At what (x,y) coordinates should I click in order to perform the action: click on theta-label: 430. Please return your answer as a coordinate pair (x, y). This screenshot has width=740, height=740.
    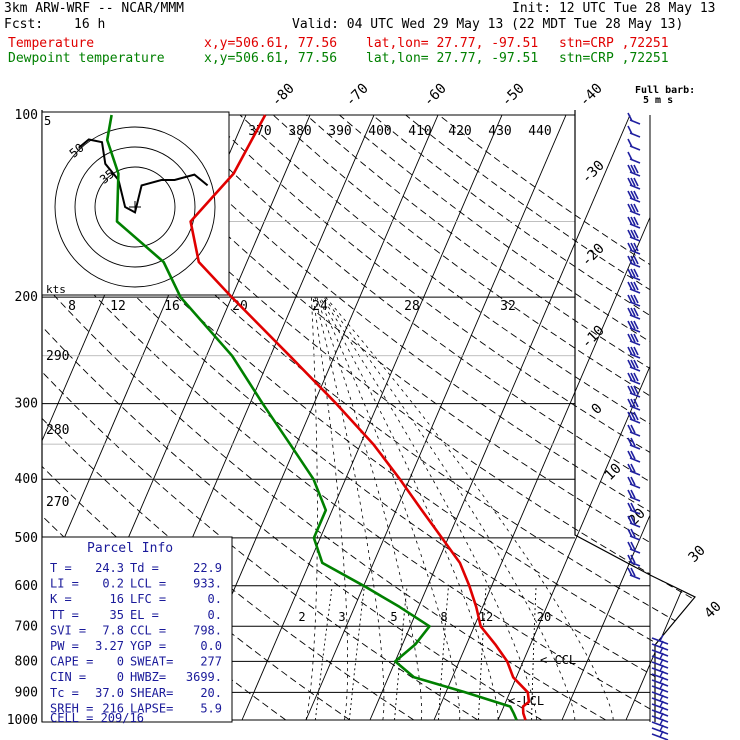
    Looking at the image, I should click on (499, 131).